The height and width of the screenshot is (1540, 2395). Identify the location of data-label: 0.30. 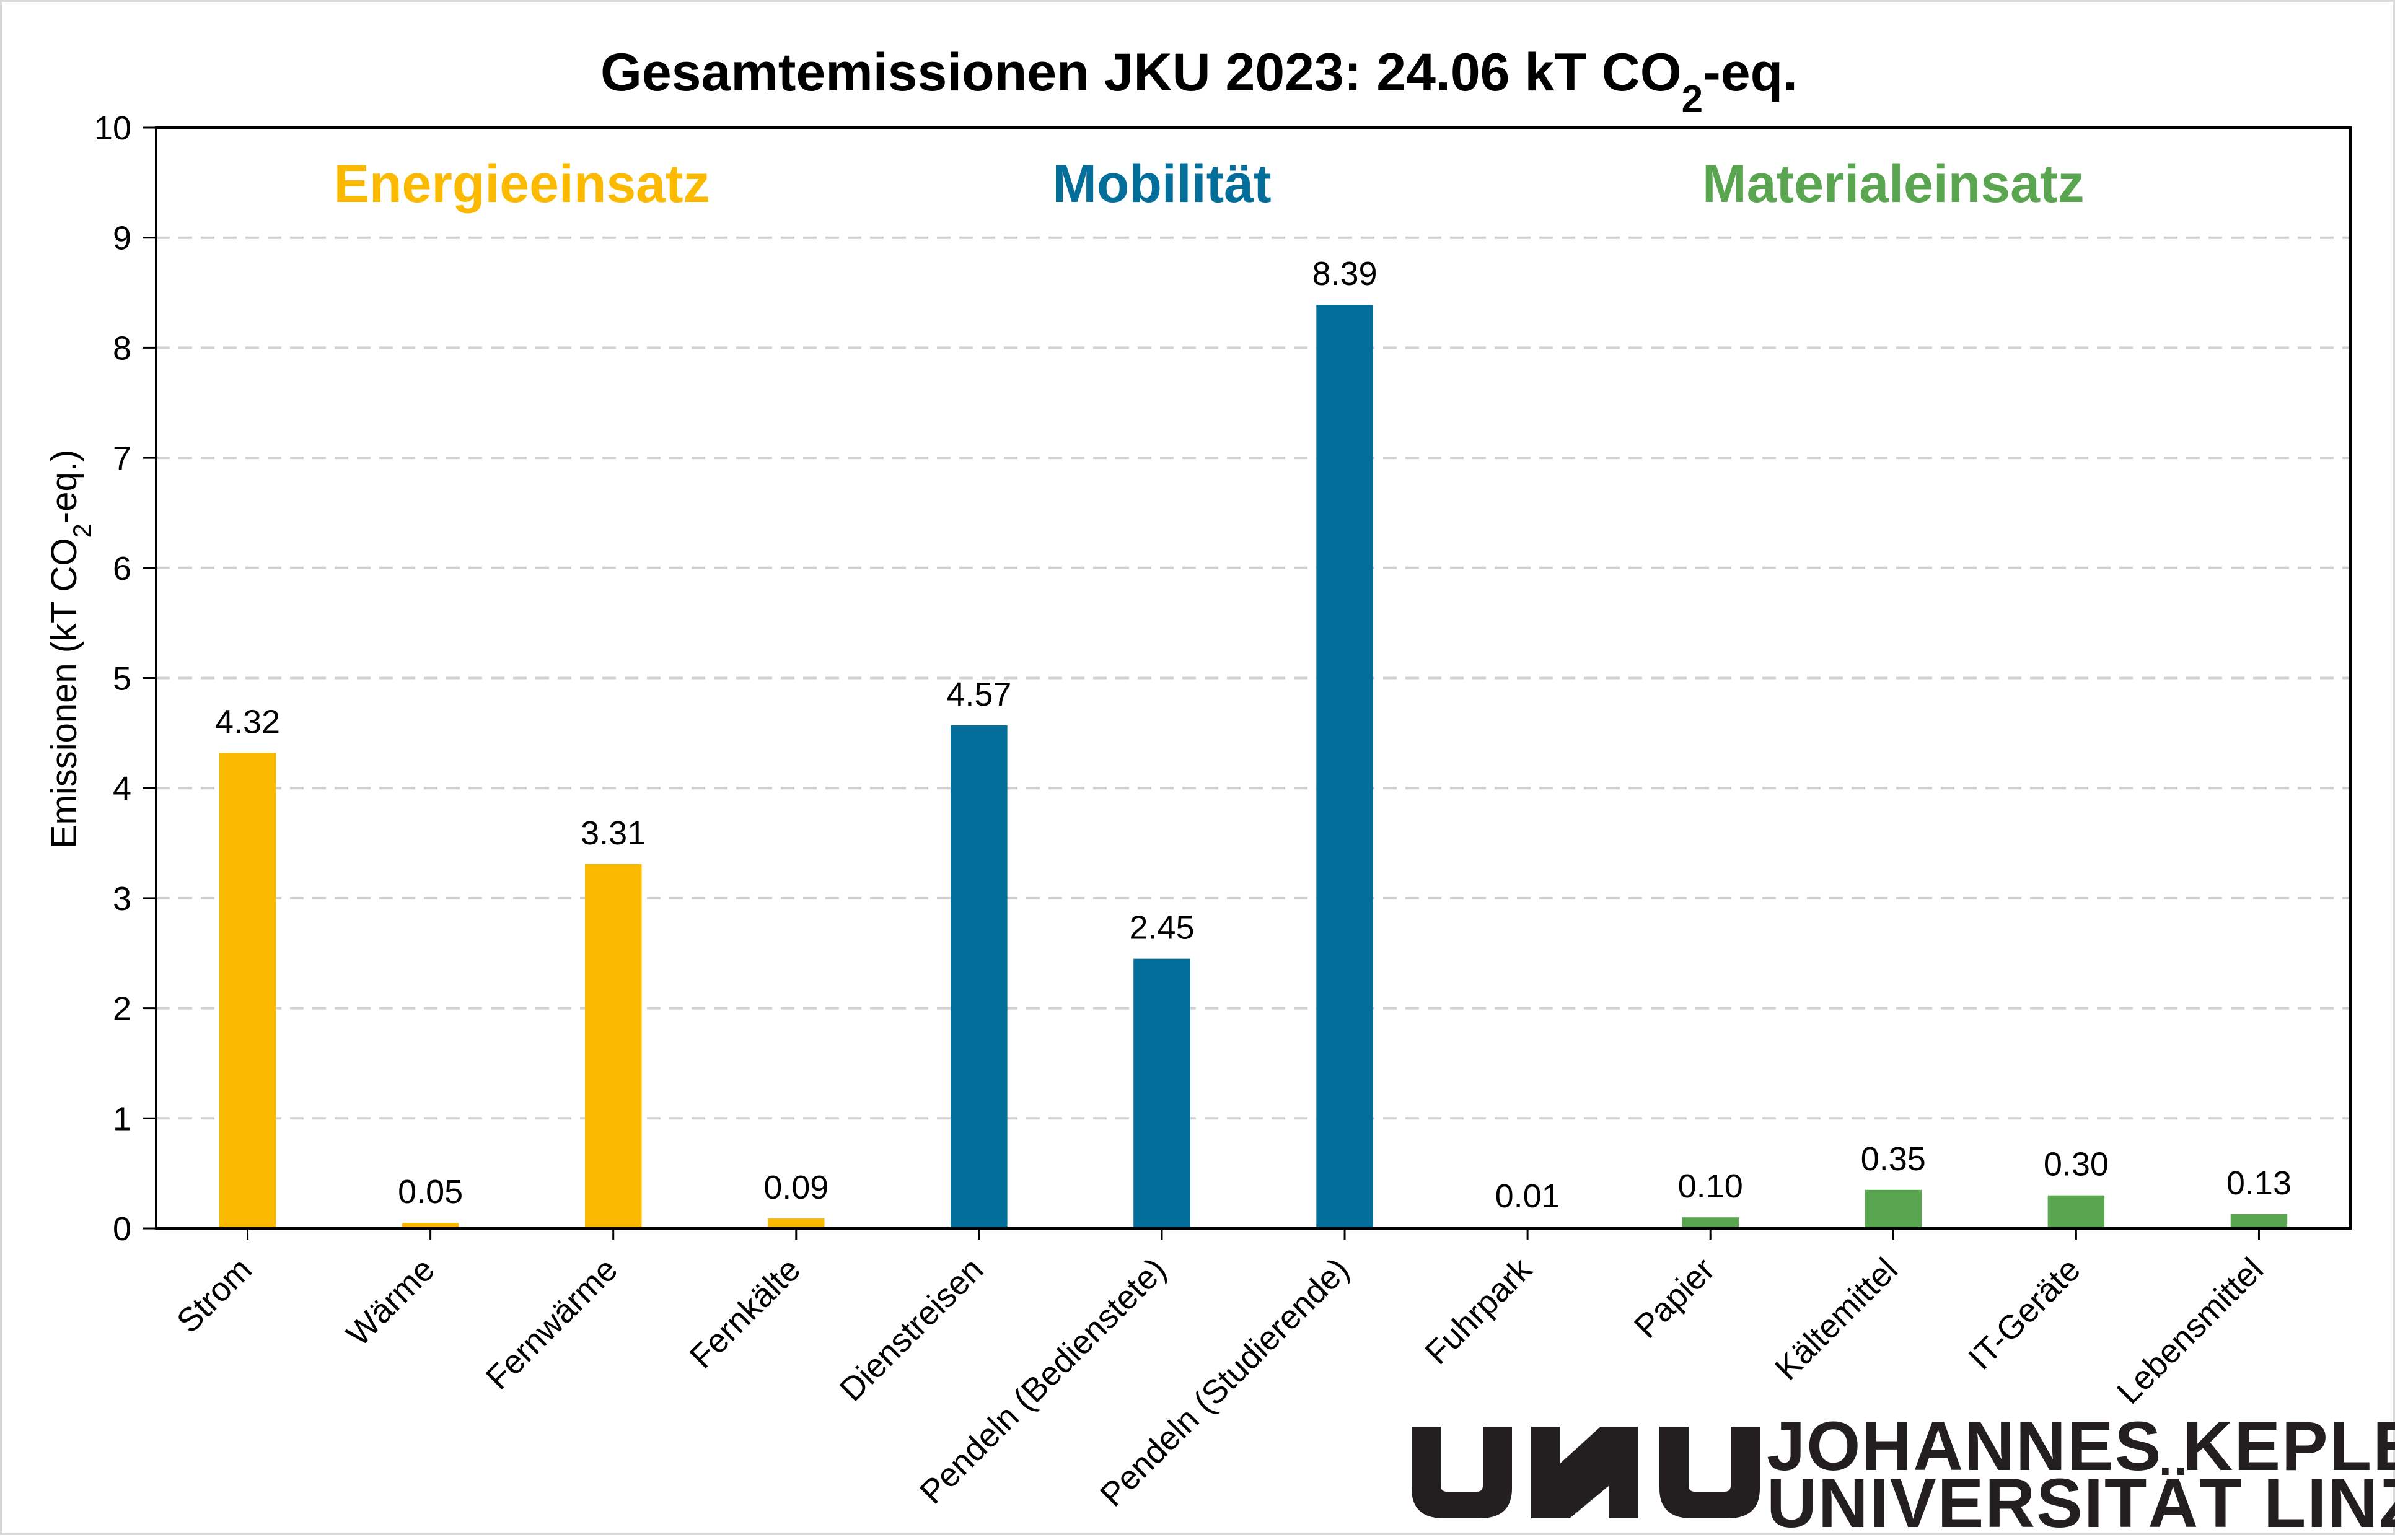
(2076, 1164).